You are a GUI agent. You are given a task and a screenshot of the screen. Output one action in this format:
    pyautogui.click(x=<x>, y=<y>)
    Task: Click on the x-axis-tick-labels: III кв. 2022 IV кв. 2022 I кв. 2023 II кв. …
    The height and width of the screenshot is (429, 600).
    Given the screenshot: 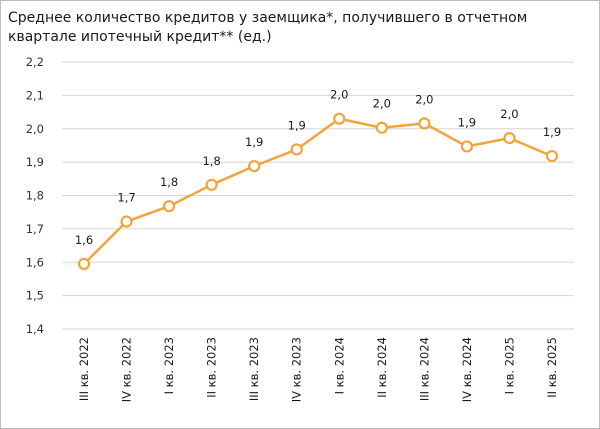 What is the action you would take?
    pyautogui.click(x=318, y=369)
    